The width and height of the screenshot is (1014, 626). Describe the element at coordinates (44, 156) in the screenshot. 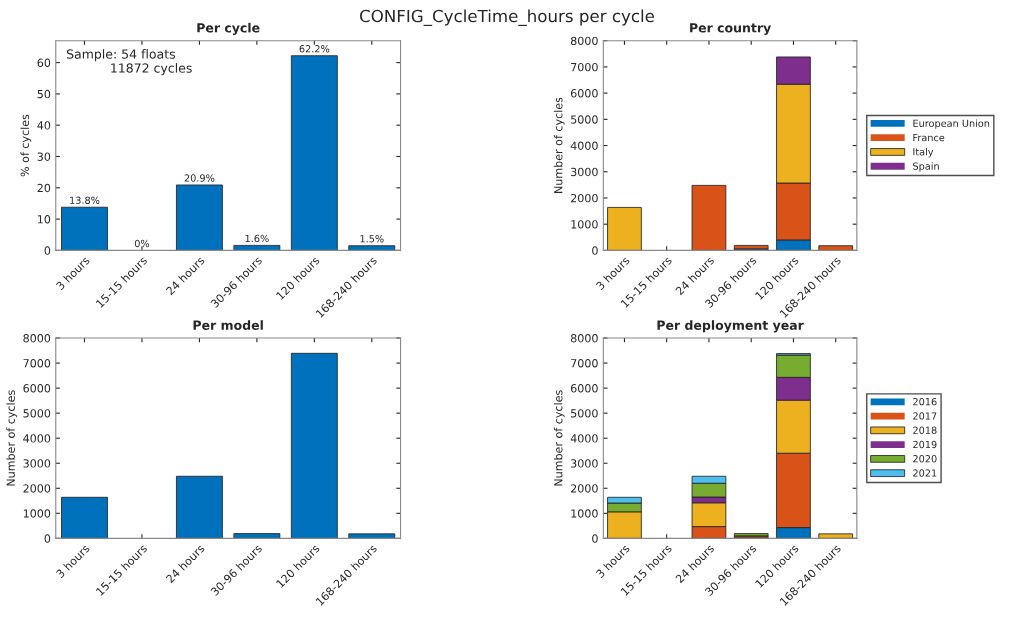

I see `y-tick-label: 30` at that location.